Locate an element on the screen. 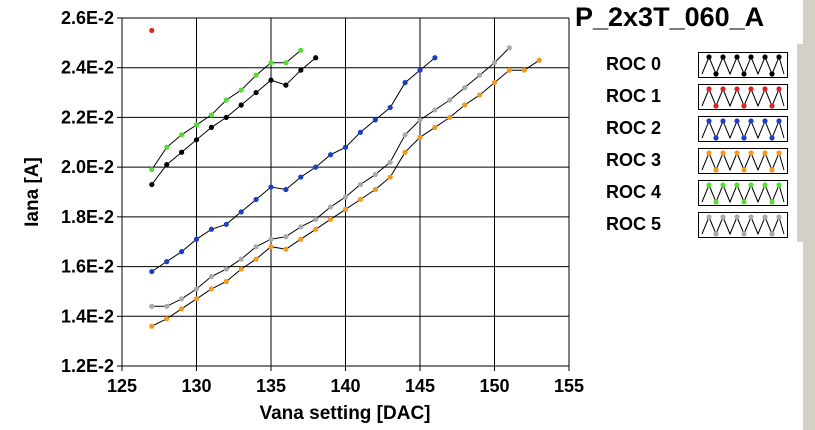 Image resolution: width=815 pixels, height=430 pixels. y-axis-label: Iana [A] is located at coordinates (32, 192).